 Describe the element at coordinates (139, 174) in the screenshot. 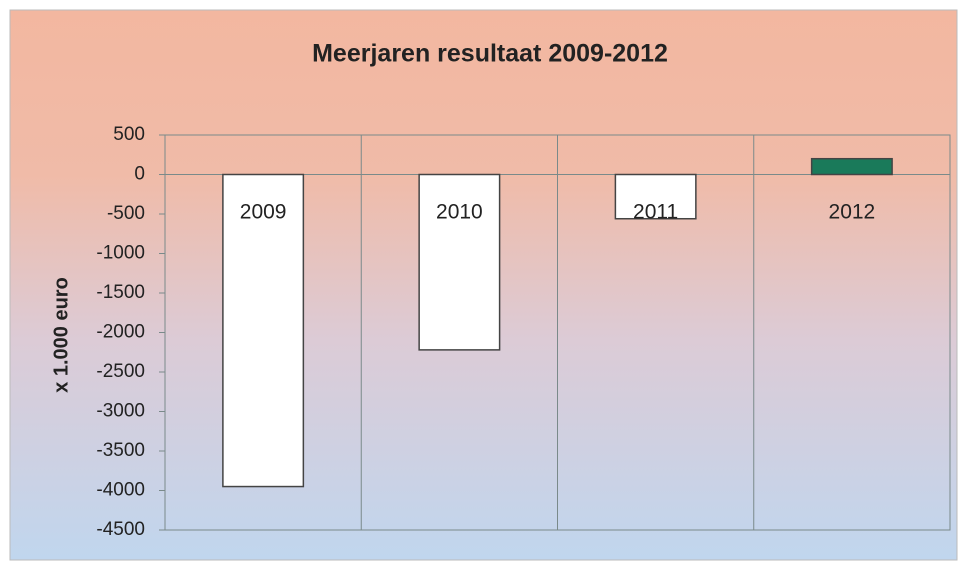

I see `y-tick-label: 0` at that location.